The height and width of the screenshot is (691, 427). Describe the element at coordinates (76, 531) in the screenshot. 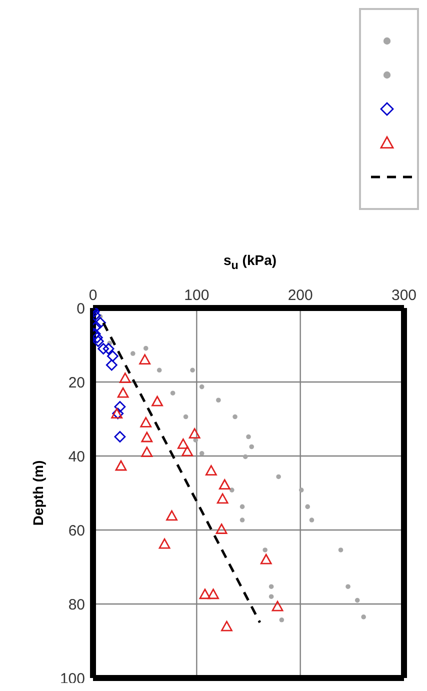

I see `y-tick-label: 60` at that location.